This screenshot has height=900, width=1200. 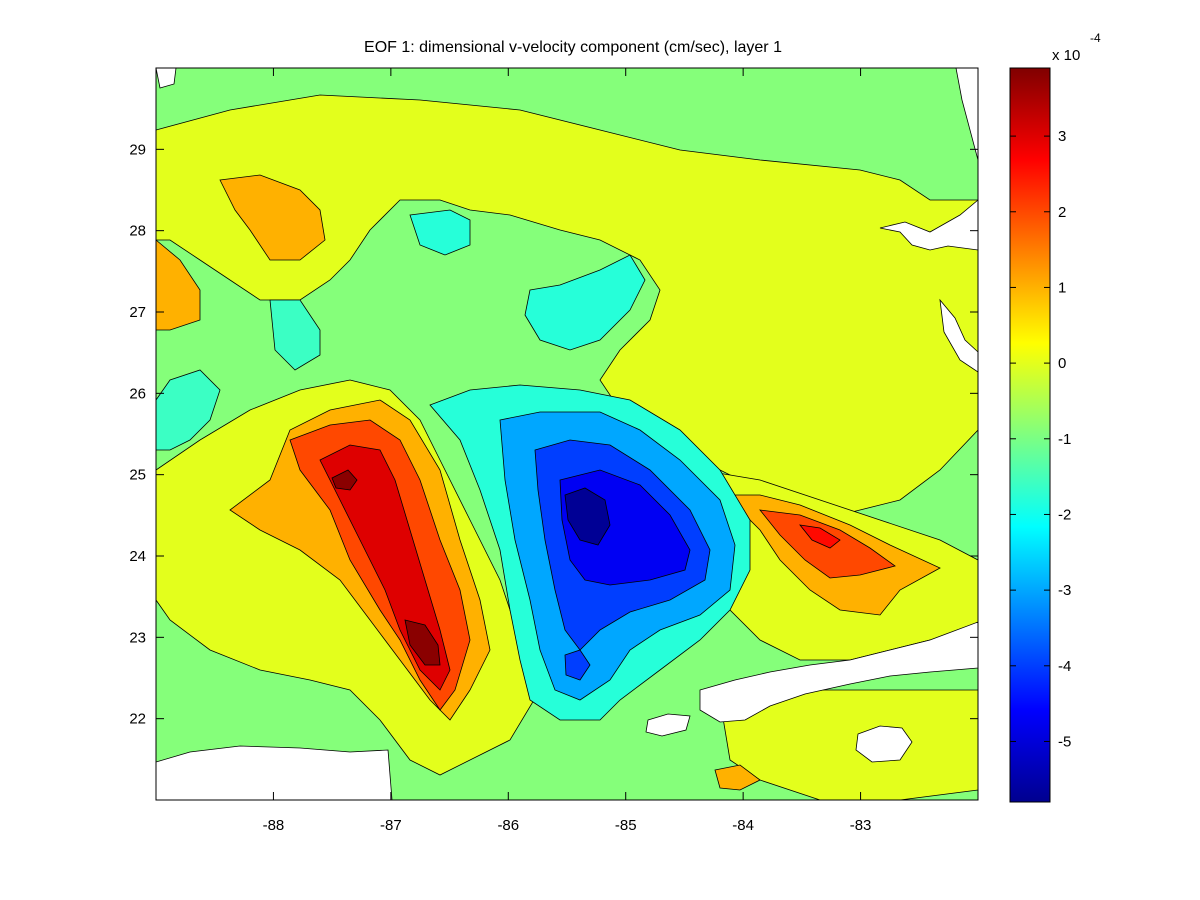 I want to click on colorbar-scale-label: x 10, so click(x=1066, y=55).